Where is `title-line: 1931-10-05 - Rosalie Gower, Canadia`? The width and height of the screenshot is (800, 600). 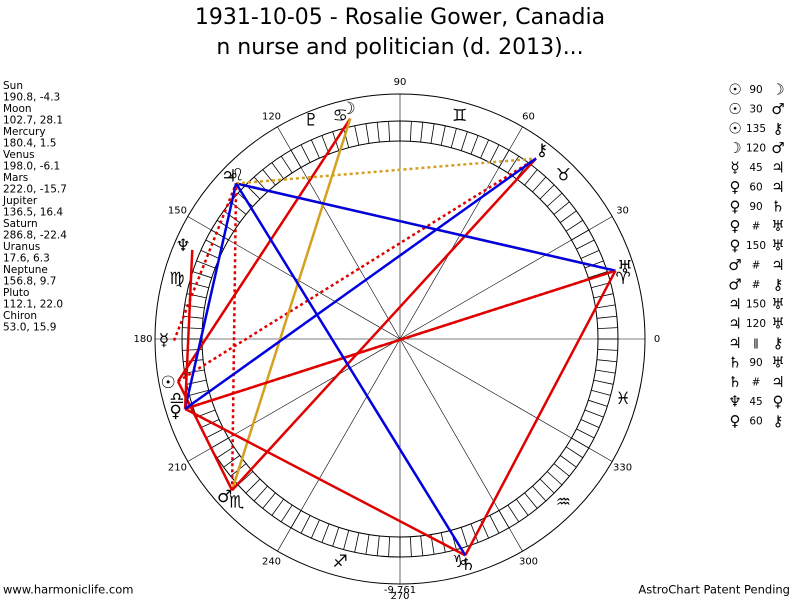
title-line: 1931-10-05 - Rosalie Gower, Canadia is located at coordinates (400, 17).